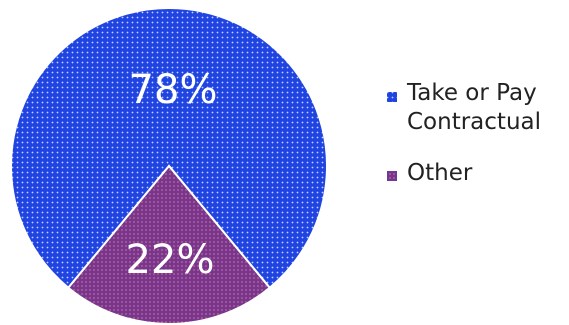 The image size is (569, 325). I want to click on slice-label-take-or-pay-contractual: 78%, so click(173, 90).